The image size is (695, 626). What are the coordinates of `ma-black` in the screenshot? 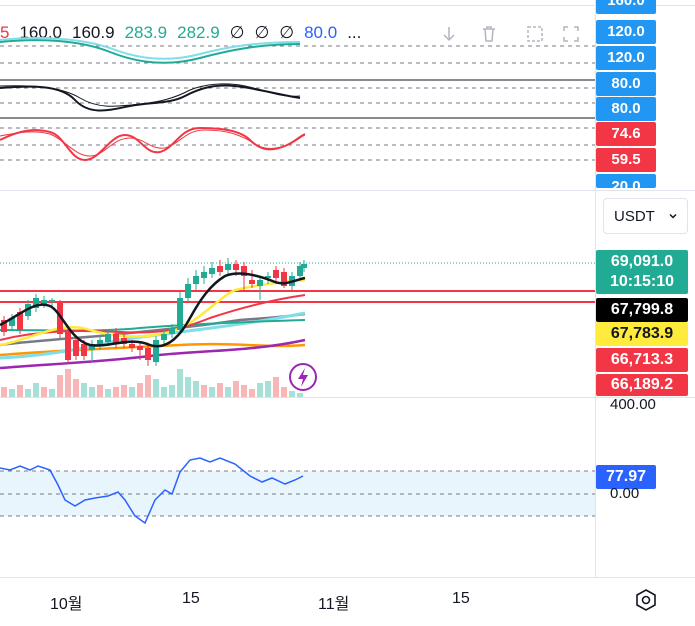 It's located at (153, 310).